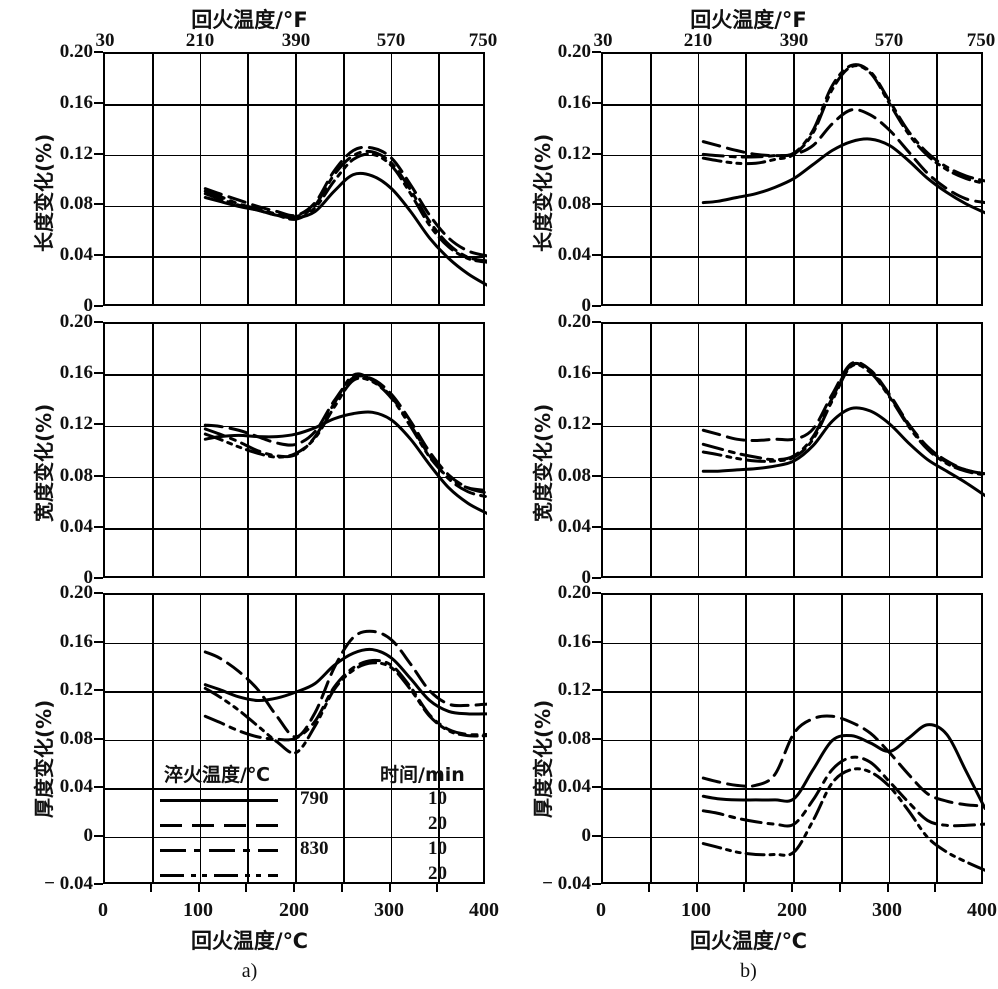 The height and width of the screenshot is (989, 998). I want to click on legend-time-2: 10, so click(437, 848).